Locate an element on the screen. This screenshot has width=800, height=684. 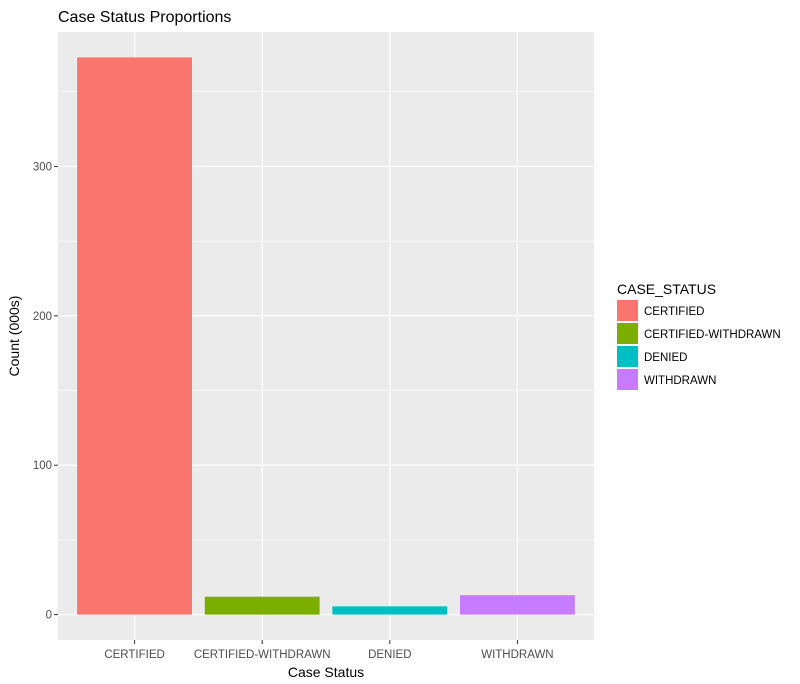
x-tick-label: DENIED is located at coordinates (389, 655).